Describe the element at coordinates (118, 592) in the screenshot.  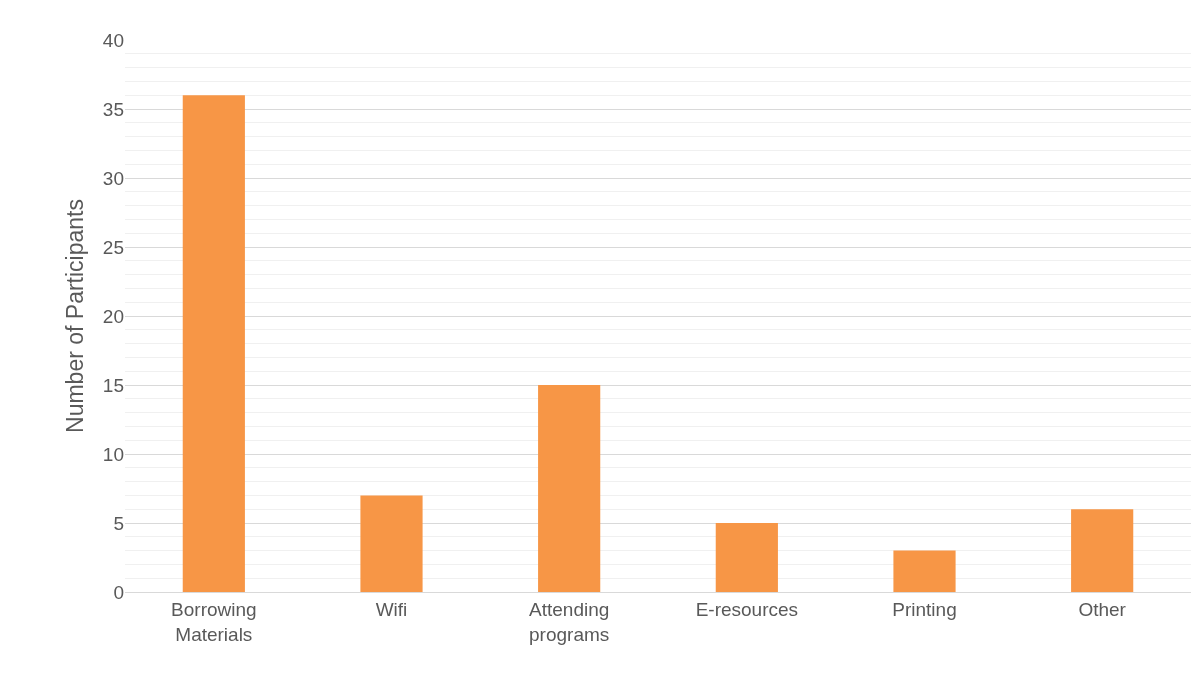
I see `y-tick-label: 0` at that location.